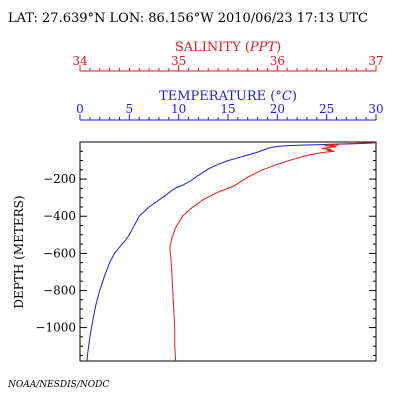  I want to click on temperature-tick-label: 10, so click(178, 109).